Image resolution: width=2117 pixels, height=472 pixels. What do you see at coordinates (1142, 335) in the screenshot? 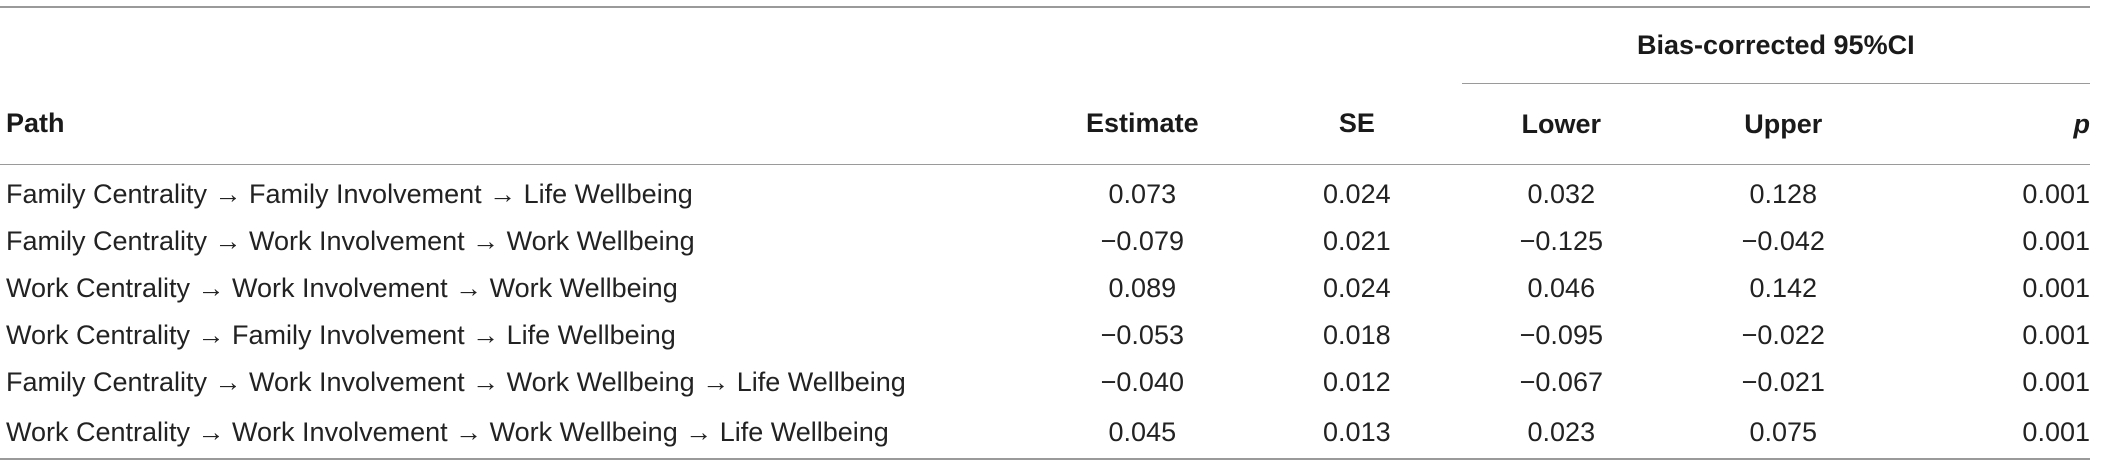
I see `estimate-cell: −0.053` at bounding box center [1142, 335].